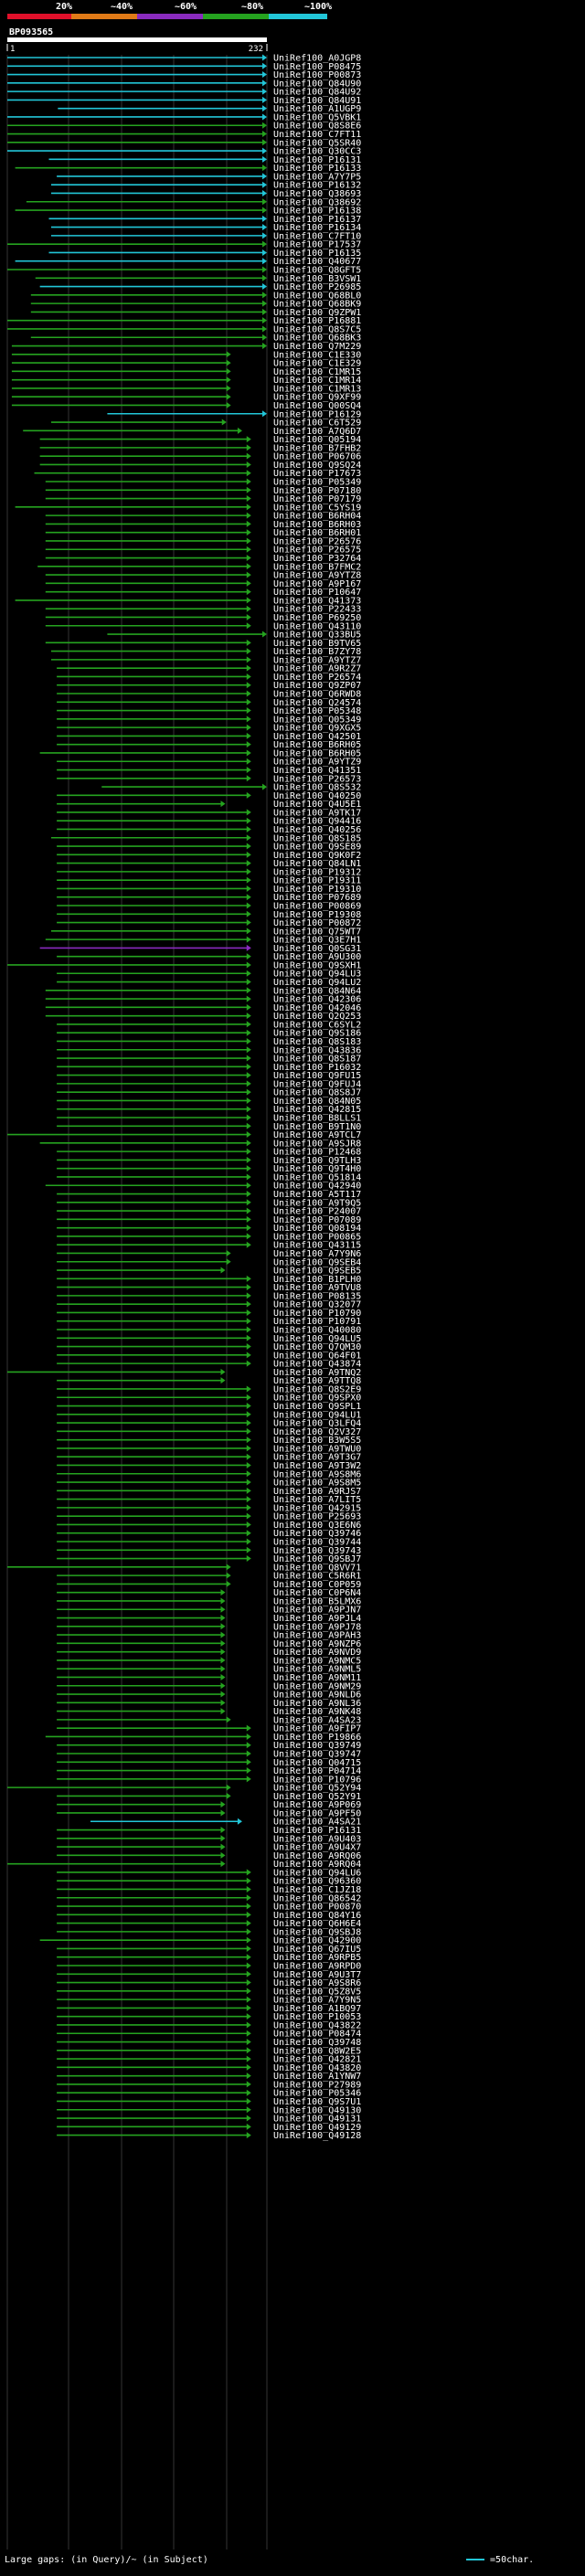  What do you see at coordinates (317, 160) in the screenshot?
I see `hit-label: UniRef100_P16131` at bounding box center [317, 160].